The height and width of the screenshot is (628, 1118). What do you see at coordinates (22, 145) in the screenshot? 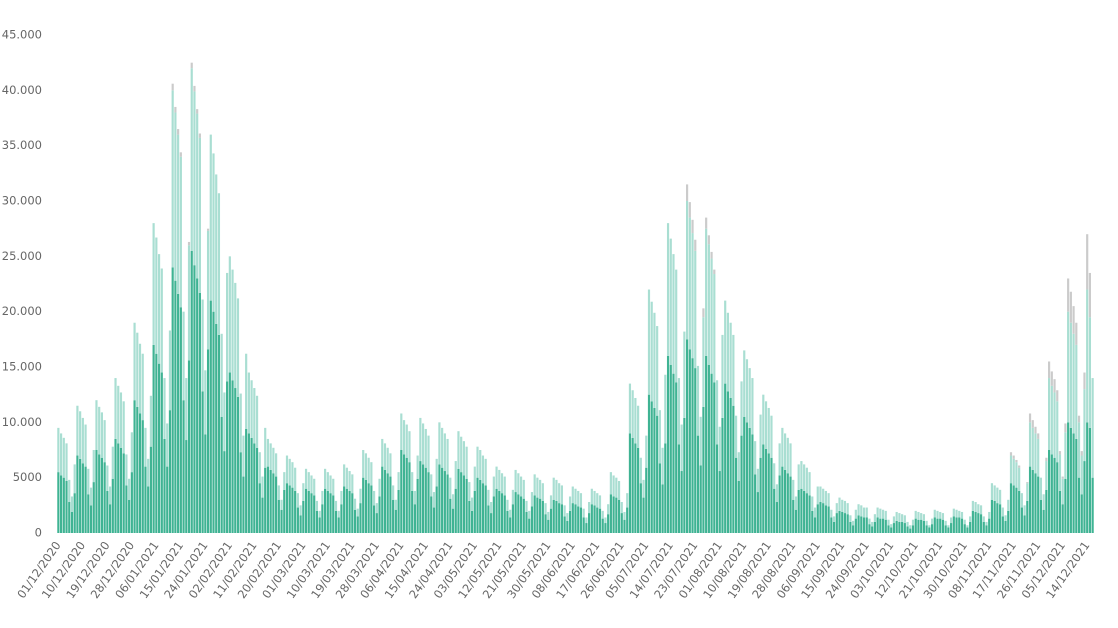
I see `y-tick-label: 35.000` at bounding box center [22, 145].